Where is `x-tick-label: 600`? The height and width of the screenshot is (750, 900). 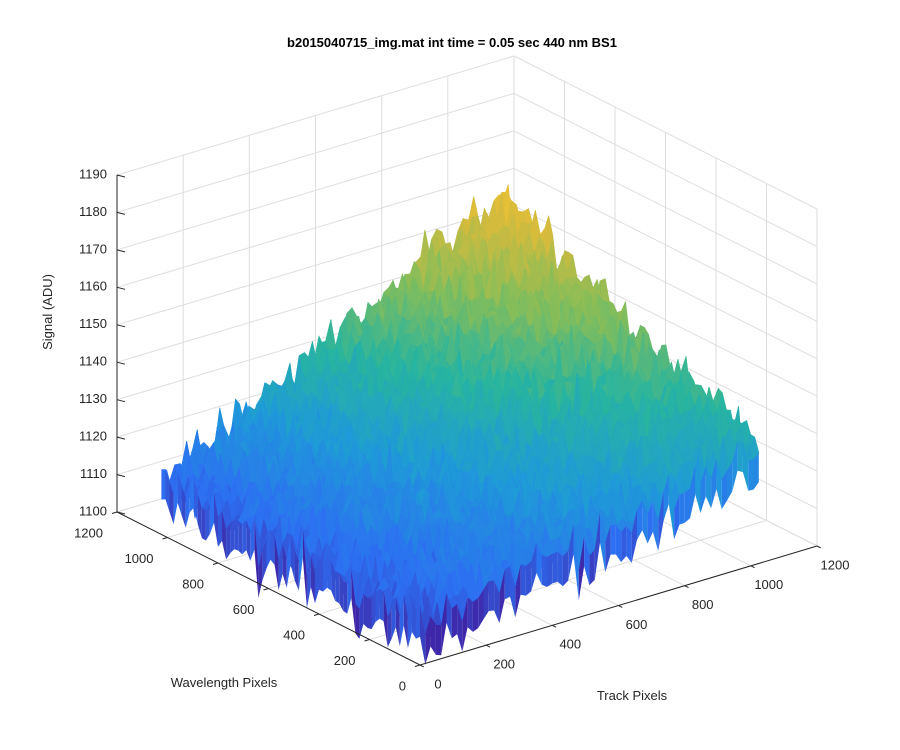
x-tick-label: 600 is located at coordinates (637, 624).